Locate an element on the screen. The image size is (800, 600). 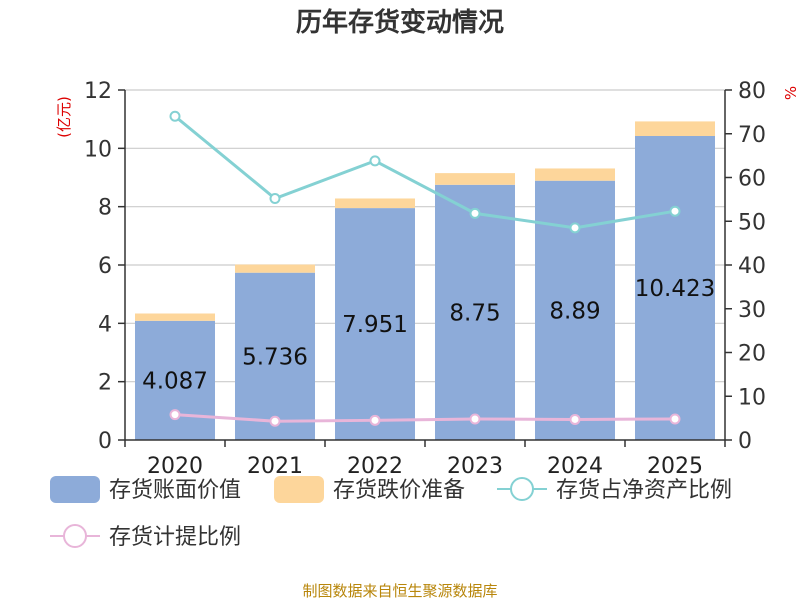
left-axis-tick-label: 8 is located at coordinates (105, 208).